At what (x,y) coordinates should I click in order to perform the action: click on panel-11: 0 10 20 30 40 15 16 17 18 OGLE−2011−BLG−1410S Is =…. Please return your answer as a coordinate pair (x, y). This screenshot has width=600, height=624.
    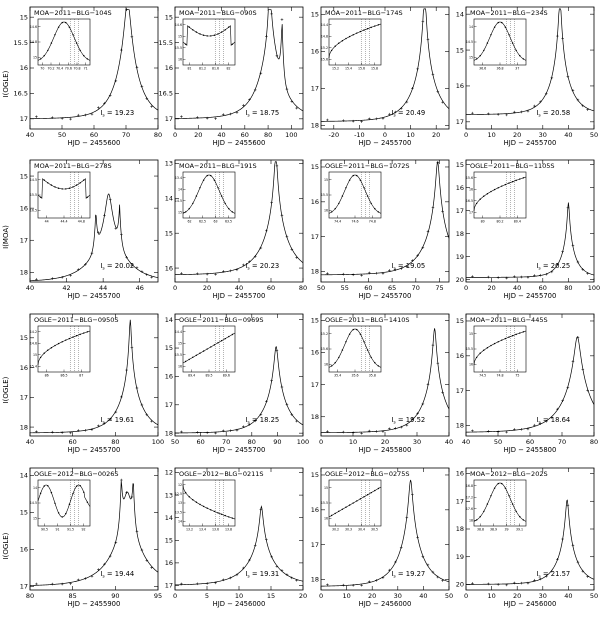
    Looking at the image, I should click on (382, 383).